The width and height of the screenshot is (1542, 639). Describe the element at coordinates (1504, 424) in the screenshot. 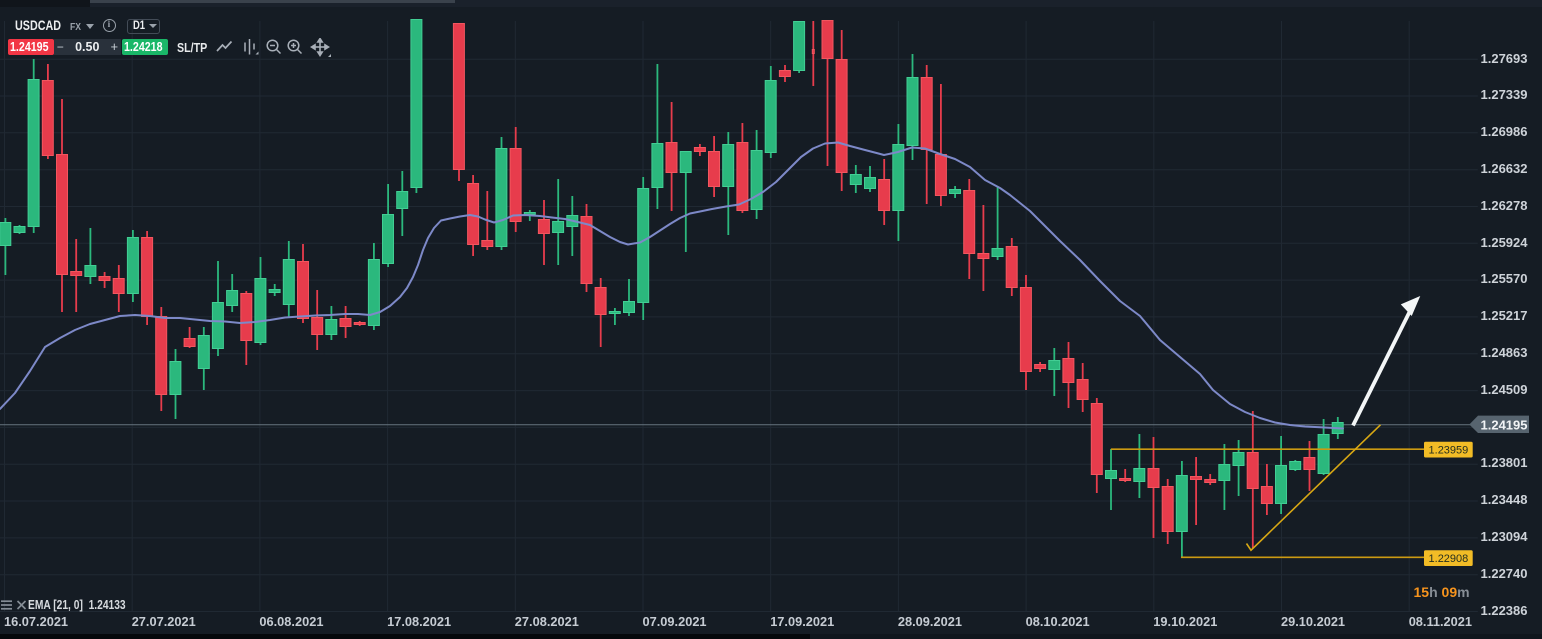

I see `svg-text: 1.24195` at that location.